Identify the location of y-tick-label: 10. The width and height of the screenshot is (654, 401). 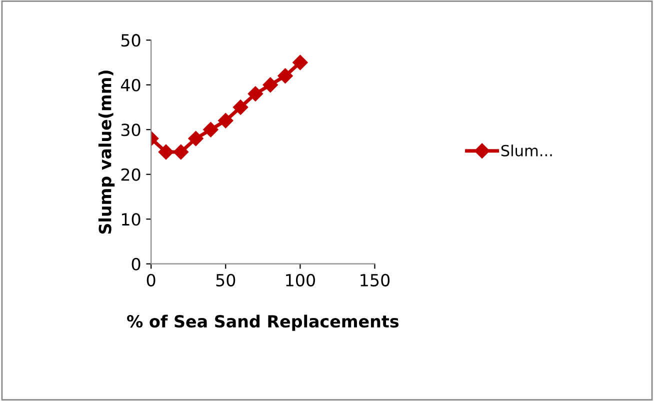
(131, 219).